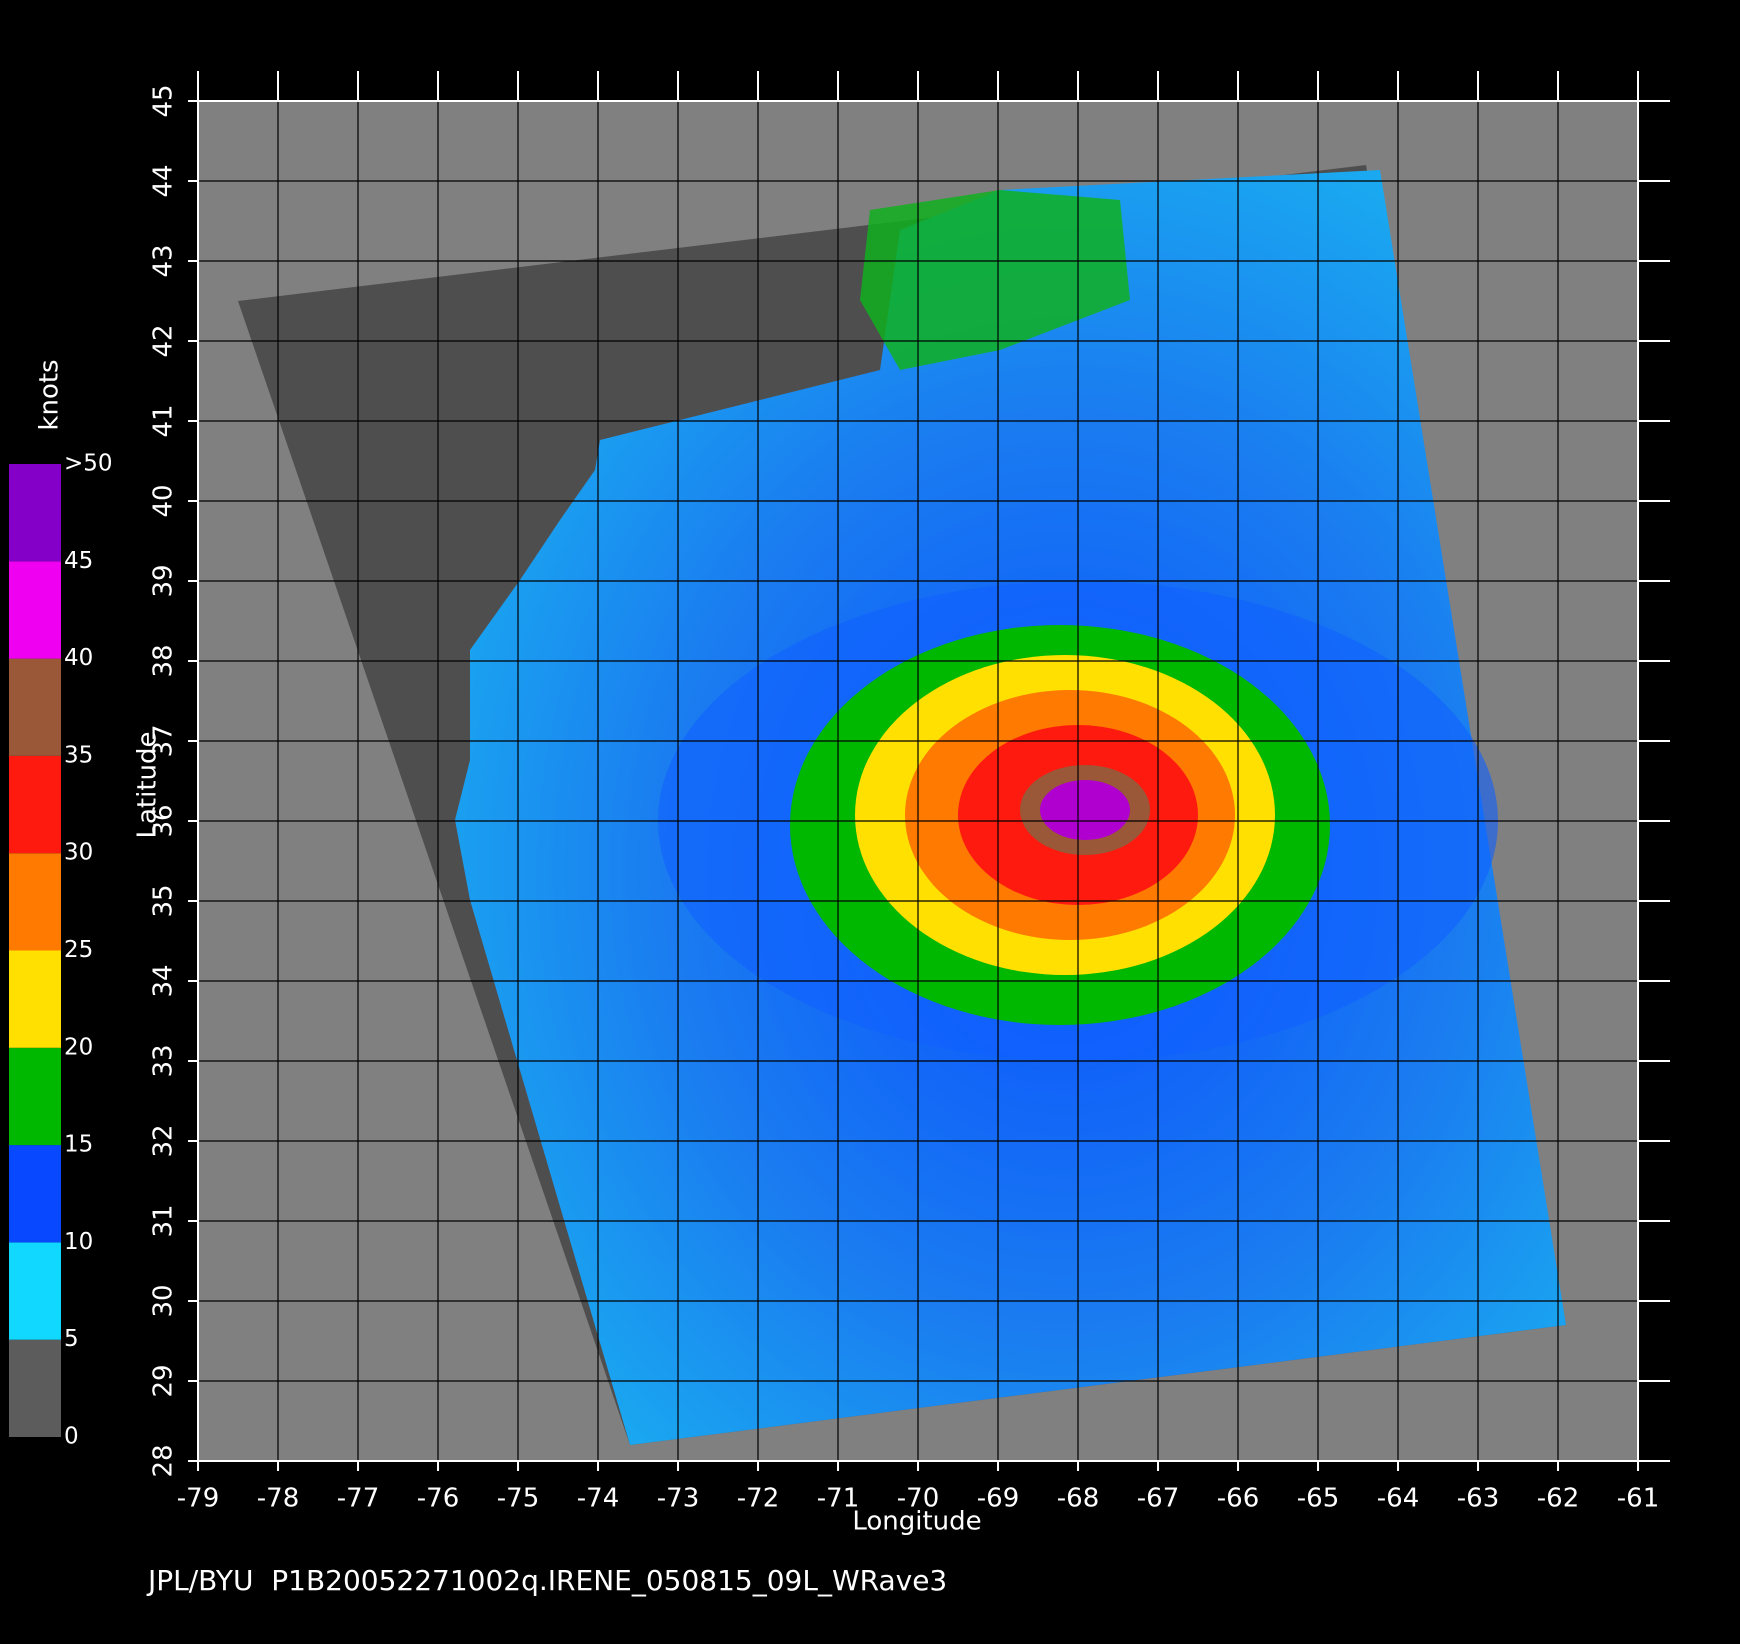 This screenshot has height=1644, width=1740. I want to click on y-tick-label: 44, so click(164, 180).